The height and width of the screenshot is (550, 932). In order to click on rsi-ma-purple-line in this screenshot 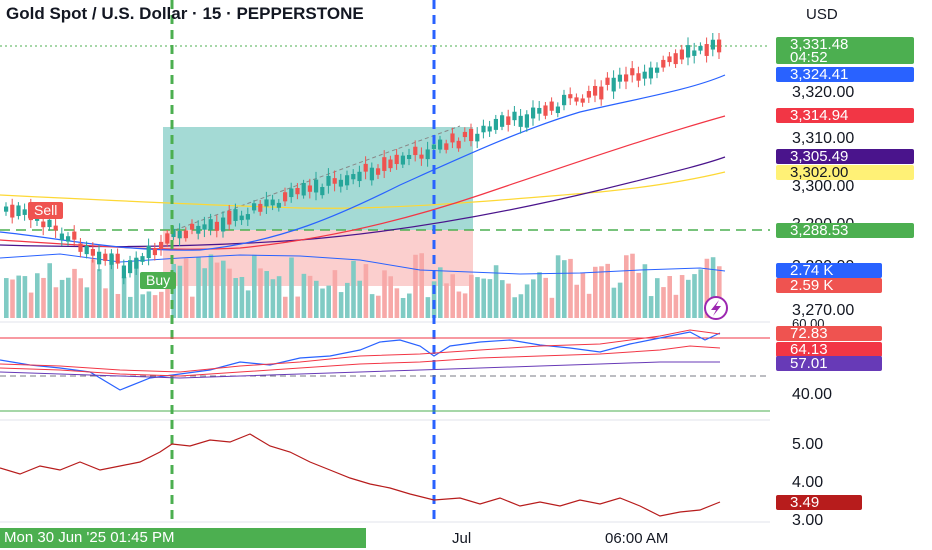, I will do `click(360, 370)`.